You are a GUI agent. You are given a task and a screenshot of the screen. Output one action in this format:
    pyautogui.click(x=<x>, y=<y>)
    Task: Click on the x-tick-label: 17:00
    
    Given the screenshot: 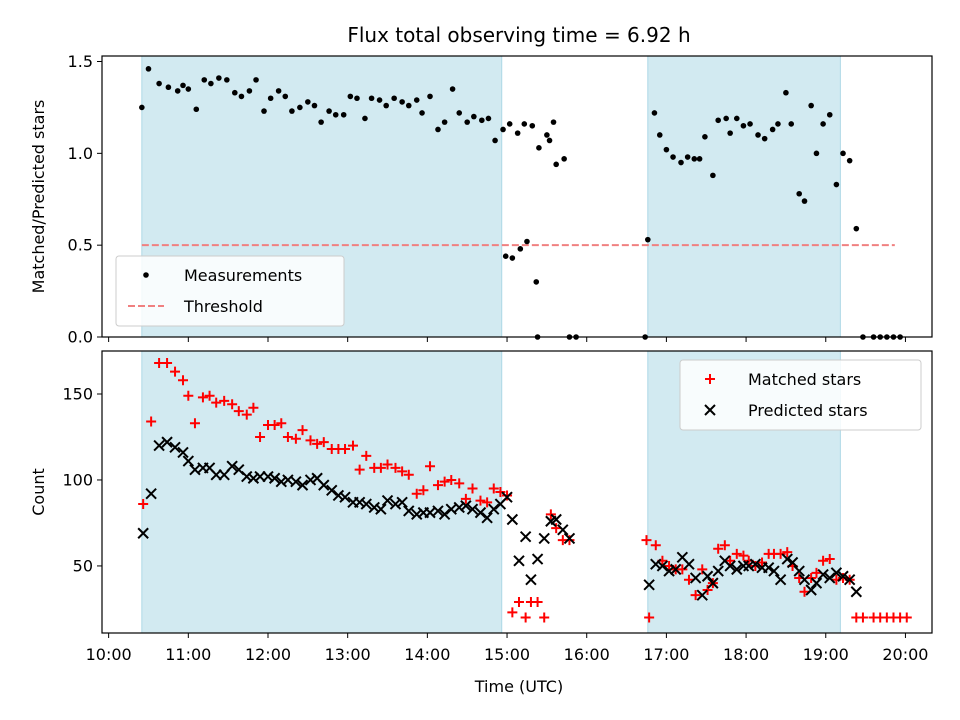 What is the action you would take?
    pyautogui.click(x=666, y=654)
    